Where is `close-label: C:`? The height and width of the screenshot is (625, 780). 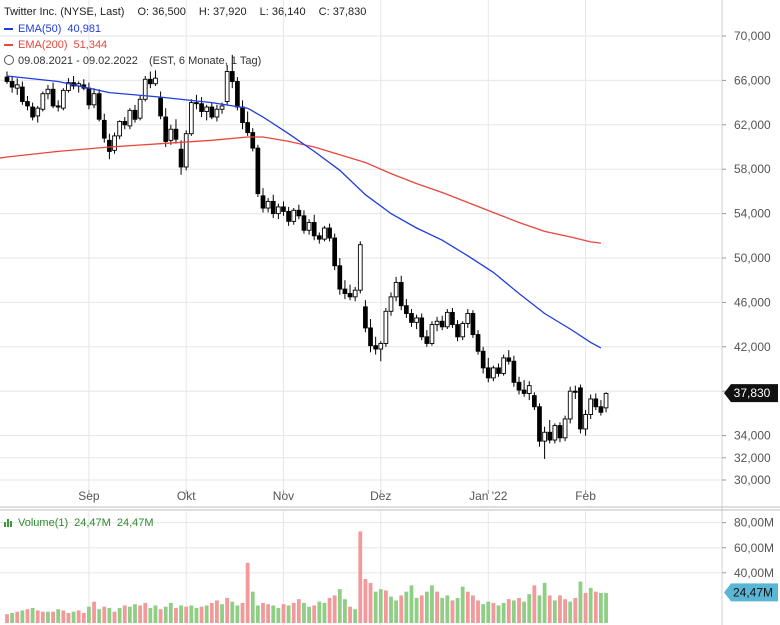 close-label: C: is located at coordinates (324, 12).